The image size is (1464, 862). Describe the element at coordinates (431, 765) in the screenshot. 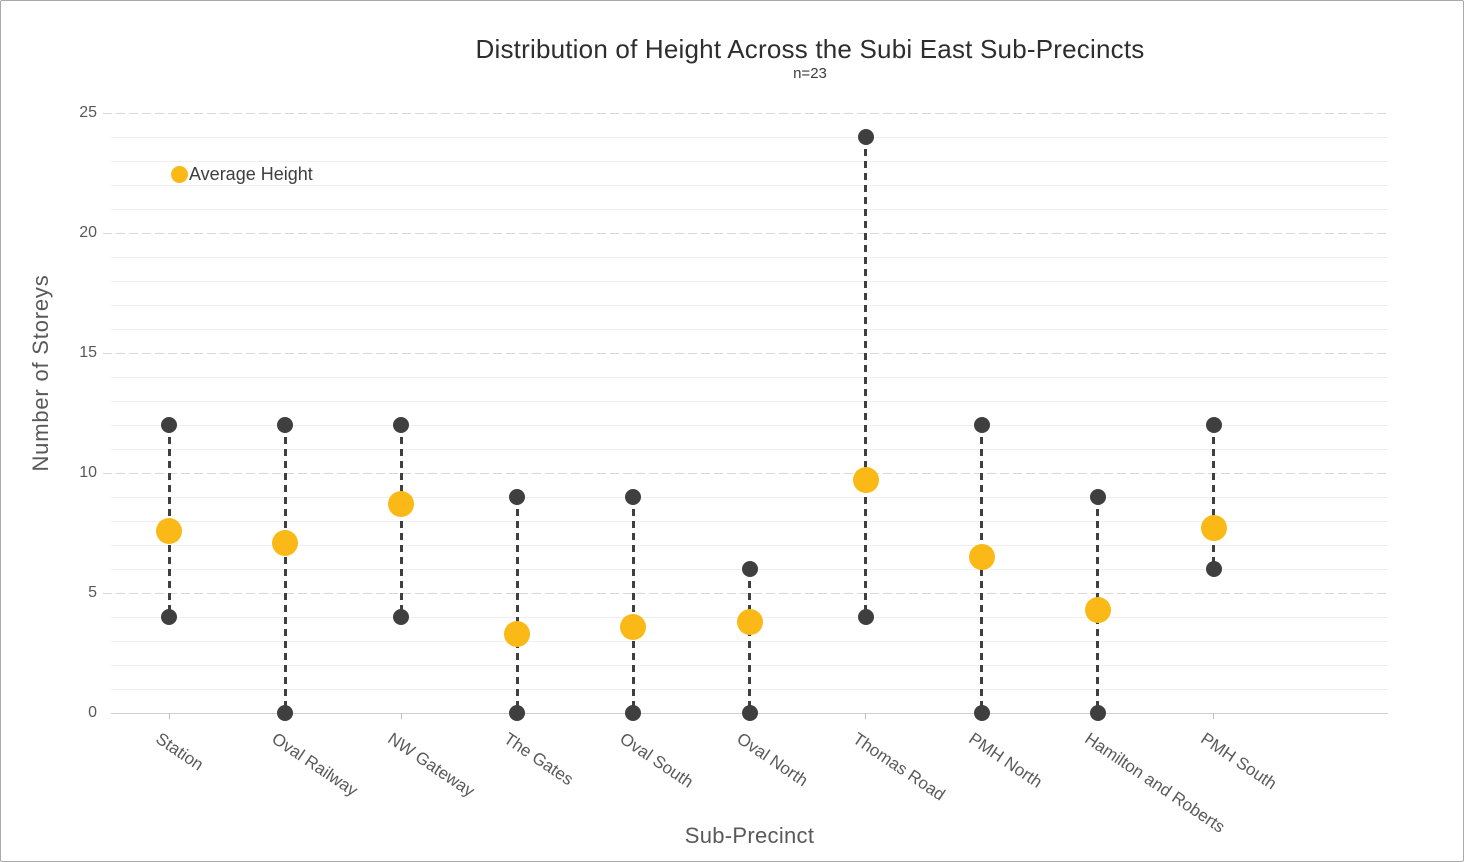

I see `x-category-label-text: NW Gateway` at that location.